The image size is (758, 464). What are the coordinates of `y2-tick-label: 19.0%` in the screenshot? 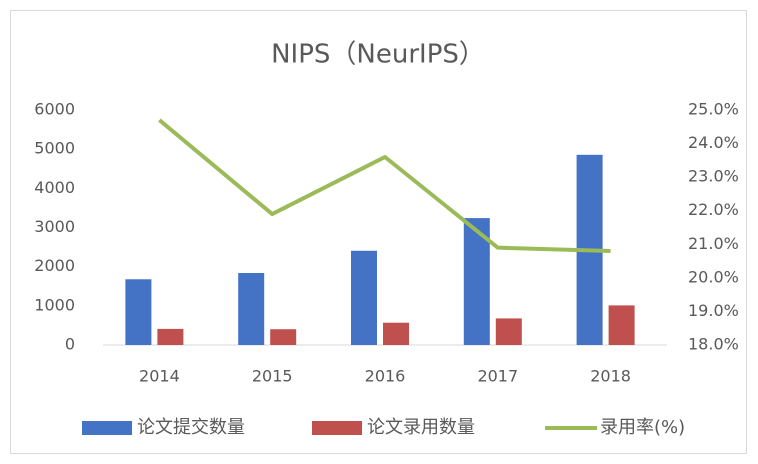 It's located at (713, 310).